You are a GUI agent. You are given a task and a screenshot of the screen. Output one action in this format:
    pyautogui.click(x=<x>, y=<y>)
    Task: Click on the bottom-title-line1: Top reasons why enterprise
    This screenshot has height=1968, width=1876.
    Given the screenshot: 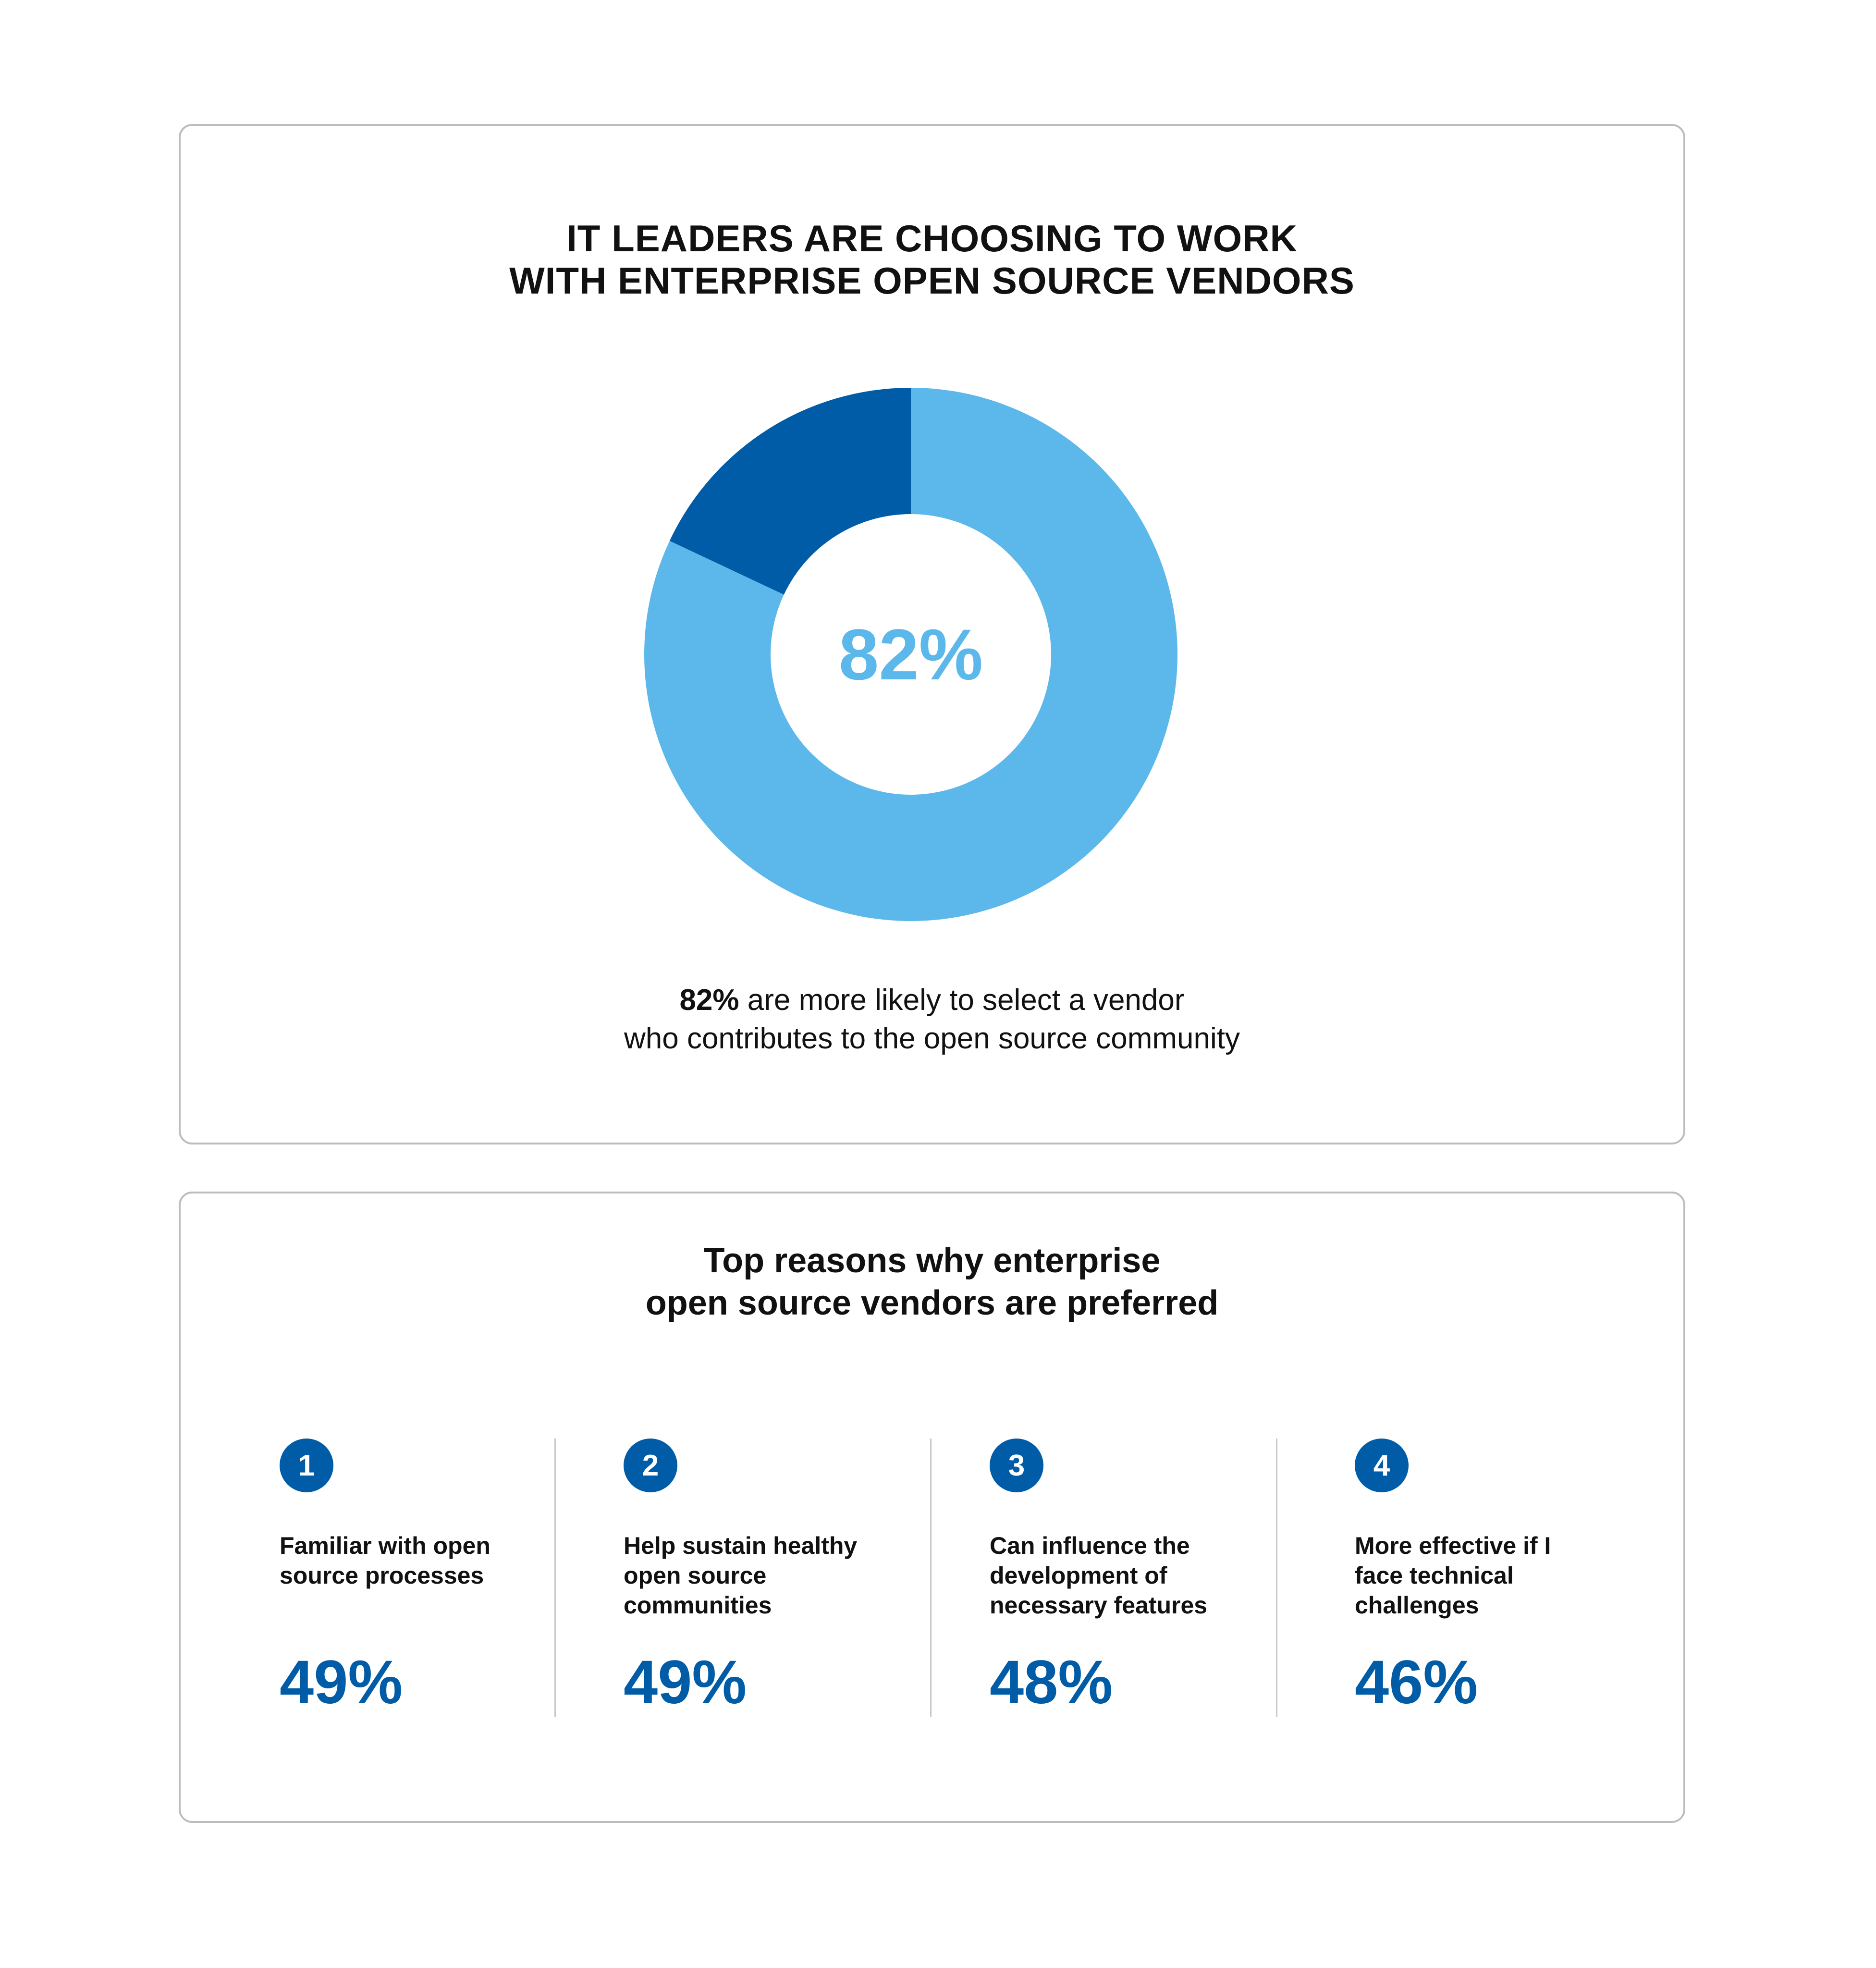 What is the action you would take?
    pyautogui.click(x=932, y=1261)
    